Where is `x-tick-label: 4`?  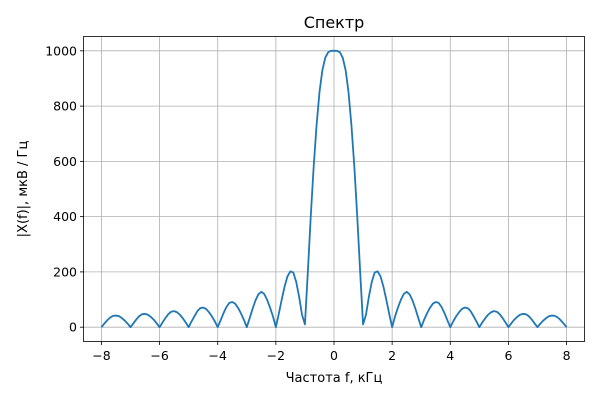
x-tick-label: 4 is located at coordinates (450, 355).